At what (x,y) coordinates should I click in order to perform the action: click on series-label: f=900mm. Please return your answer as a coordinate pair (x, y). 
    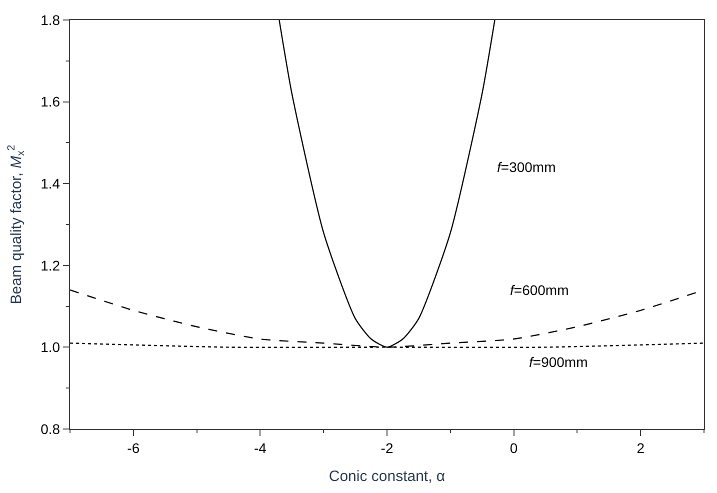
    Looking at the image, I should click on (558, 362).